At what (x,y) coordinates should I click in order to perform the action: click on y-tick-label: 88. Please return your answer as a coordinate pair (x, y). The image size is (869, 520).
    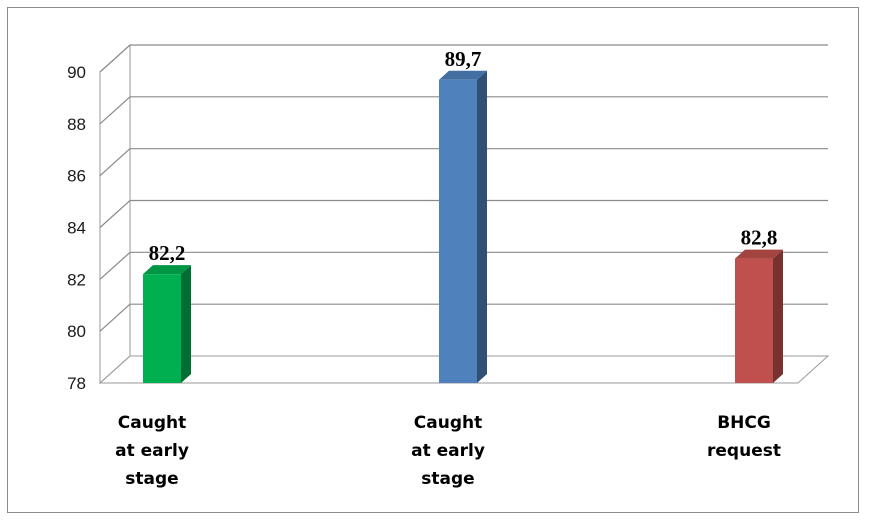
    Looking at the image, I should click on (76, 124).